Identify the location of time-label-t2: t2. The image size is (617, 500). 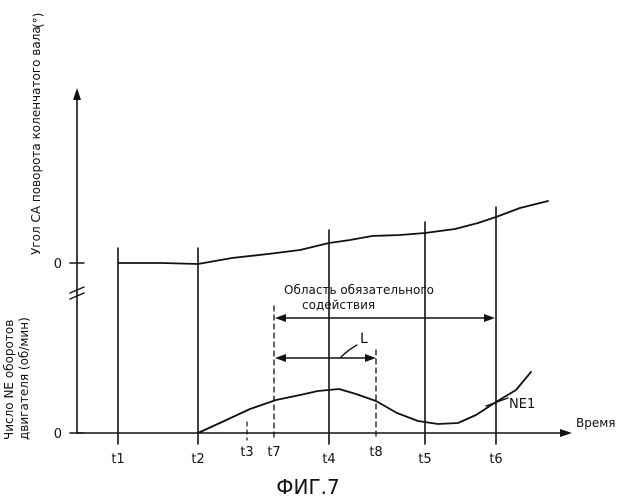
(197, 459).